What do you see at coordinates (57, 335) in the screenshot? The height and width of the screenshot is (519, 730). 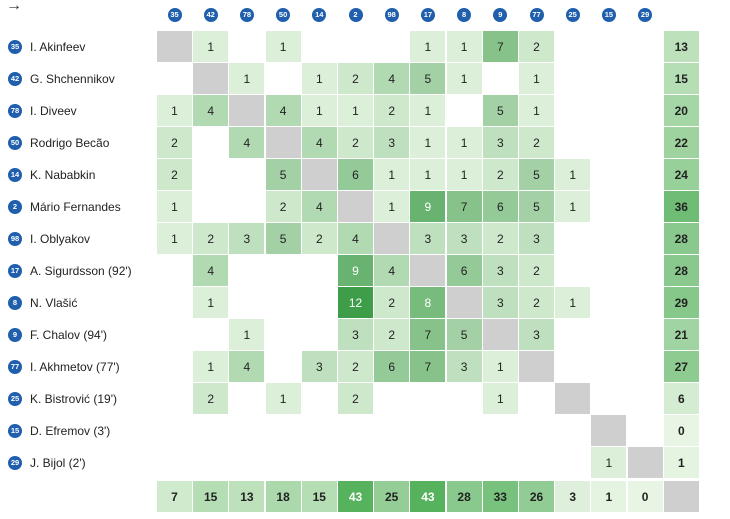 I see `row-label: 9 F. Chalov (94')` at bounding box center [57, 335].